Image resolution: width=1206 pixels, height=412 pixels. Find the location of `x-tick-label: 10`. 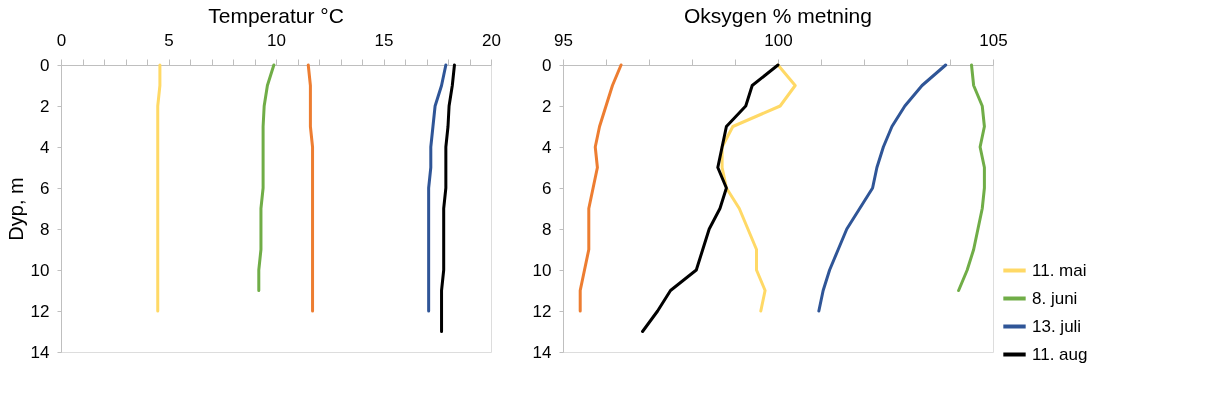

x-tick-label: 10 is located at coordinates (276, 40).